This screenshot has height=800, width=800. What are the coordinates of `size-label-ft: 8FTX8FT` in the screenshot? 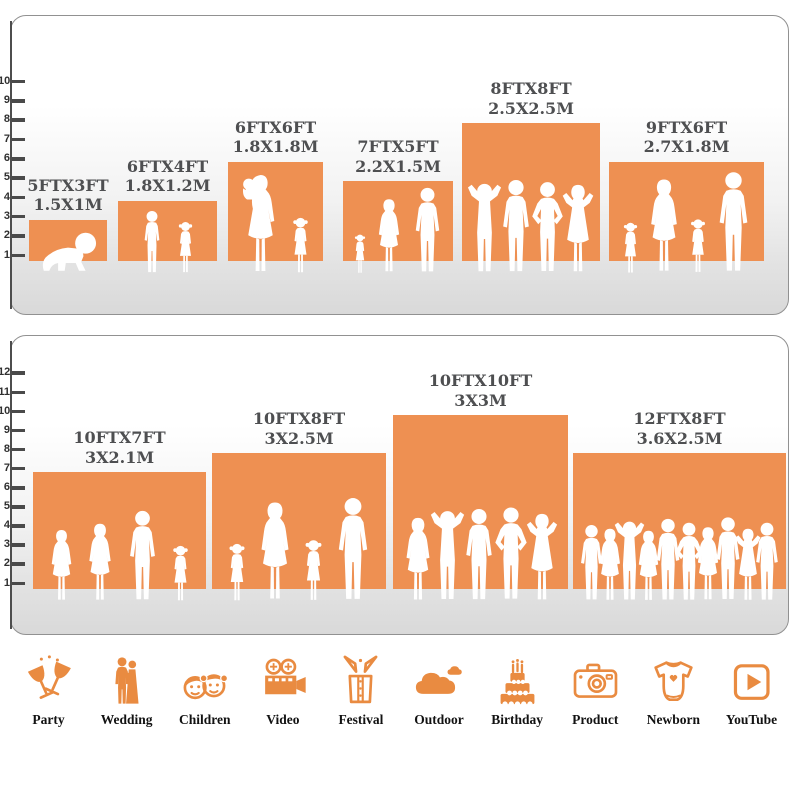 It's located at (531, 89).